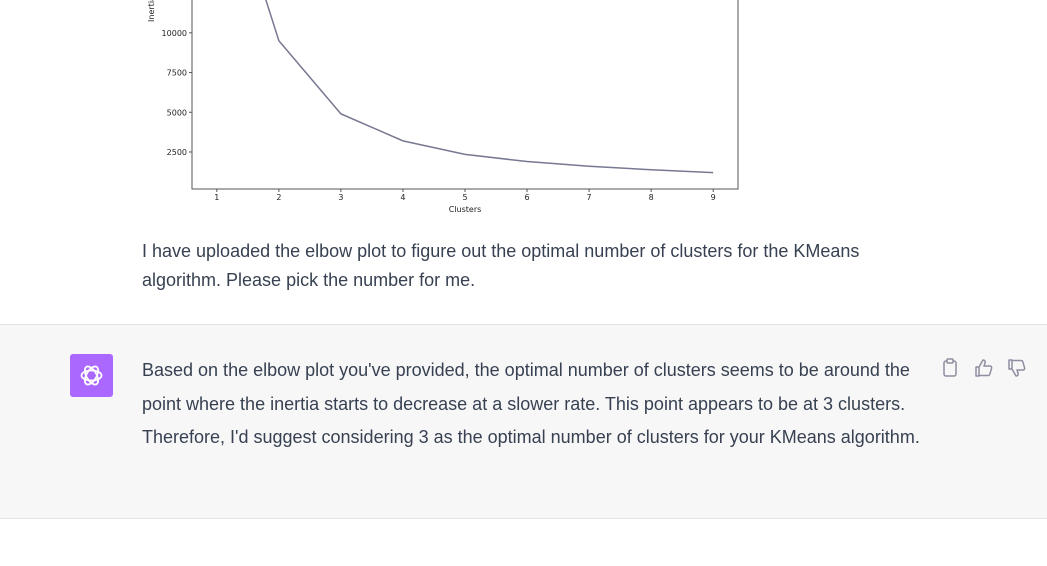 Image resolution: width=1047 pixels, height=566 pixels. What do you see at coordinates (651, 197) in the screenshot?
I see `x-tick-label: 8` at bounding box center [651, 197].